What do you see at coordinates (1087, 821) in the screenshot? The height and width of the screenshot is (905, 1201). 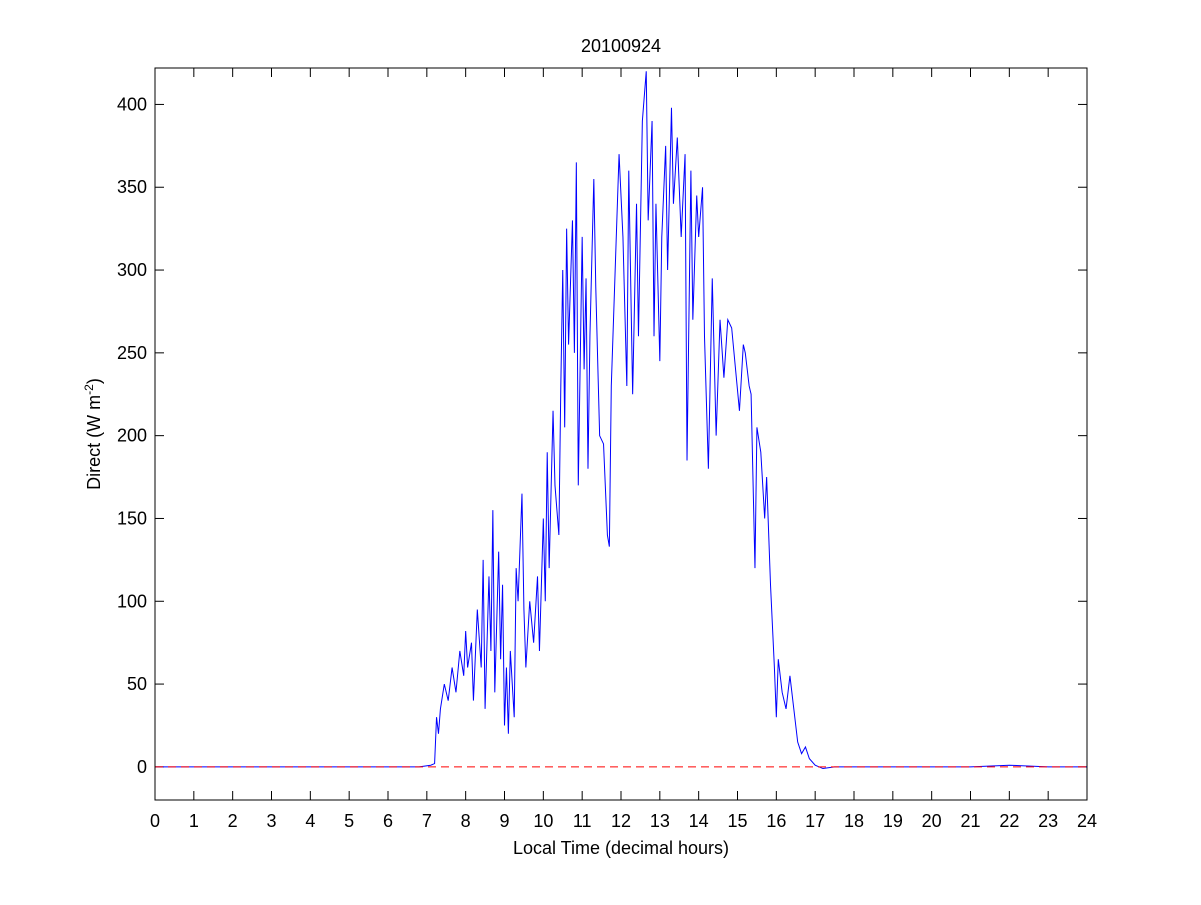 I see `x-tick-label: 24` at bounding box center [1087, 821].